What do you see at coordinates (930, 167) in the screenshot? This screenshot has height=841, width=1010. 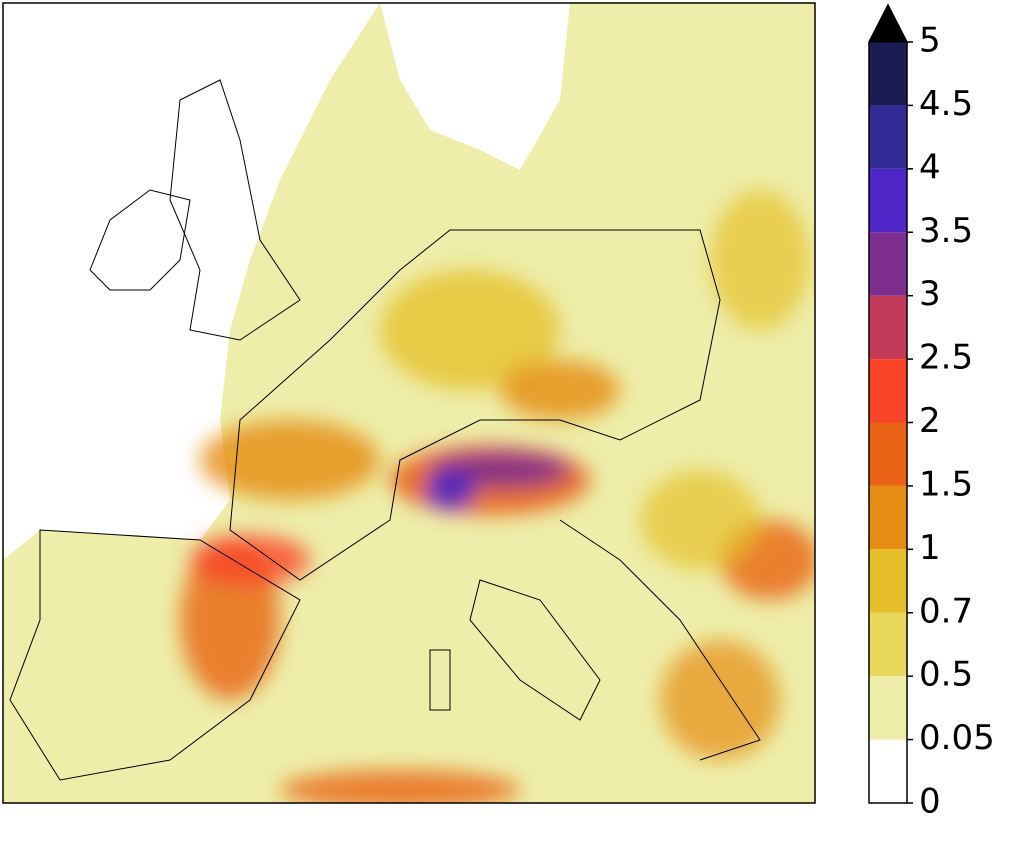 I see `colorbar-tick-label: 4` at bounding box center [930, 167].